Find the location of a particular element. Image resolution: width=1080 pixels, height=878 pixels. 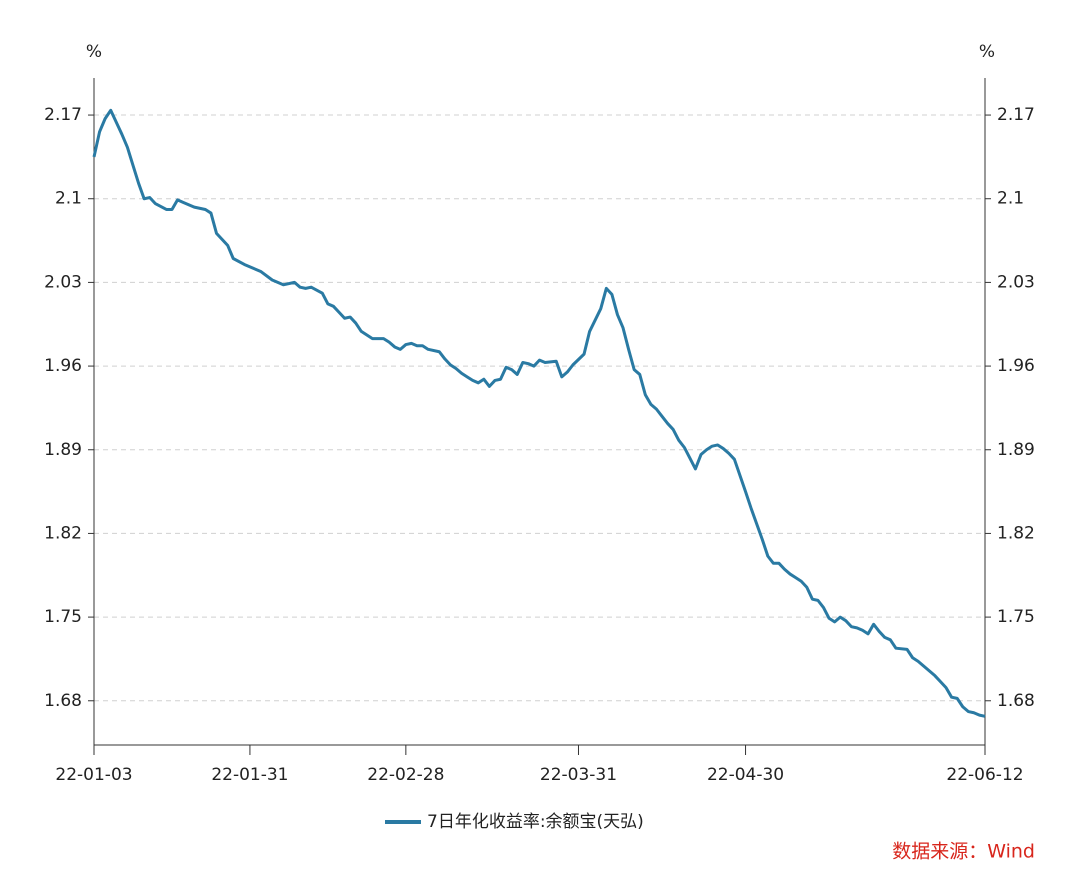

source-note: 数据来源：Wind is located at coordinates (963, 852).